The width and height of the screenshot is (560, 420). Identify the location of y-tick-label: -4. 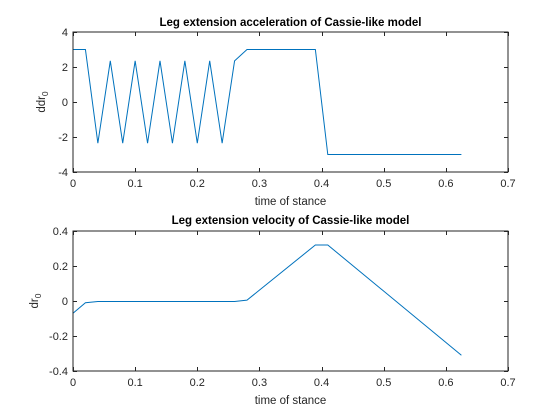
(63, 173).